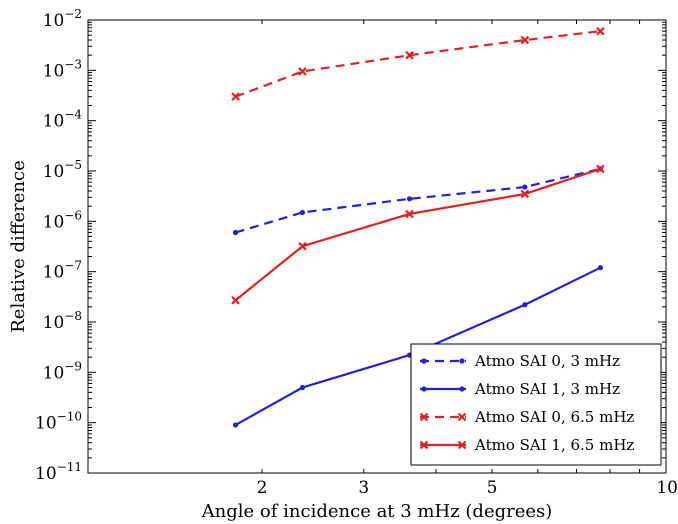  Describe the element at coordinates (667, 488) in the screenshot. I see `x-tick-label: 10` at that location.